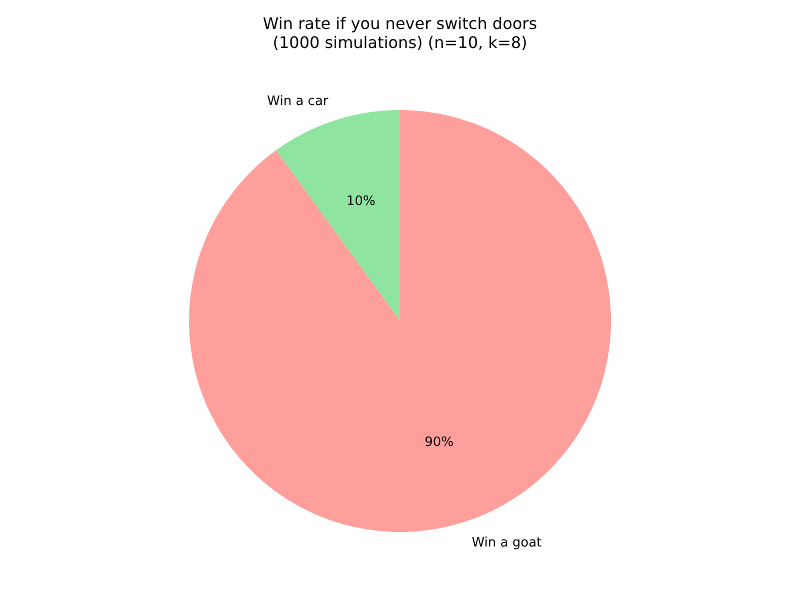 This screenshot has height=600, width=800. Describe the element at coordinates (507, 542) in the screenshot. I see `slice-label: Win a goat` at that location.